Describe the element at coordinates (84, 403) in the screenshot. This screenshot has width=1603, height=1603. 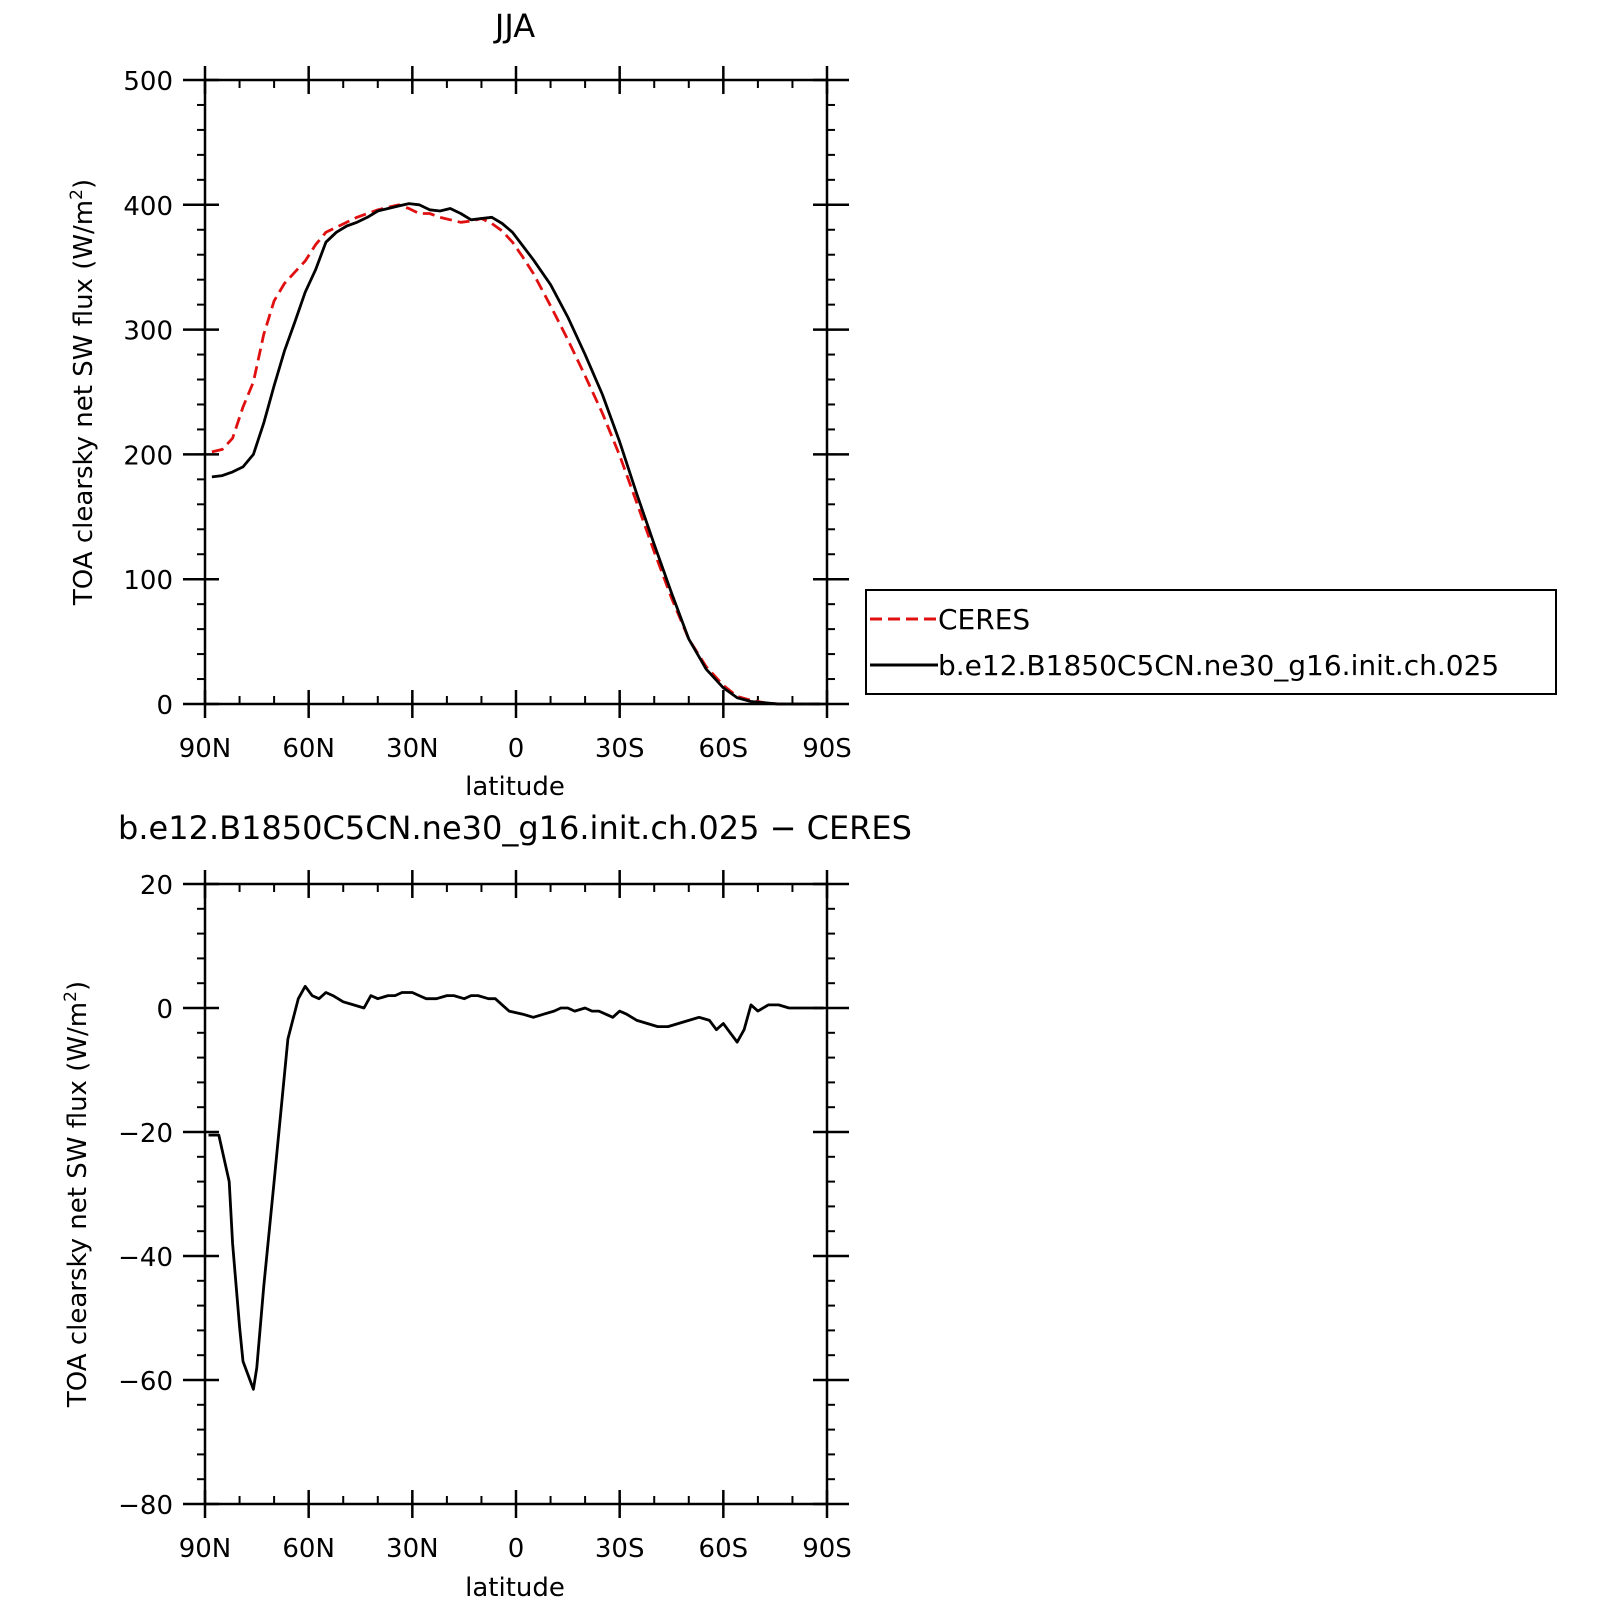
I see `top-y-axis-title-main: TOA clearsky net SW flux (W/m` at that location.